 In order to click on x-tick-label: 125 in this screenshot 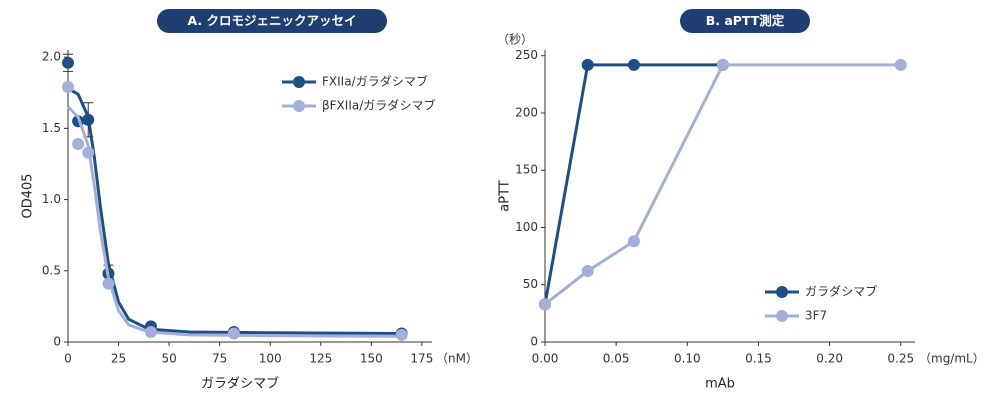, I will do `click(320, 359)`.